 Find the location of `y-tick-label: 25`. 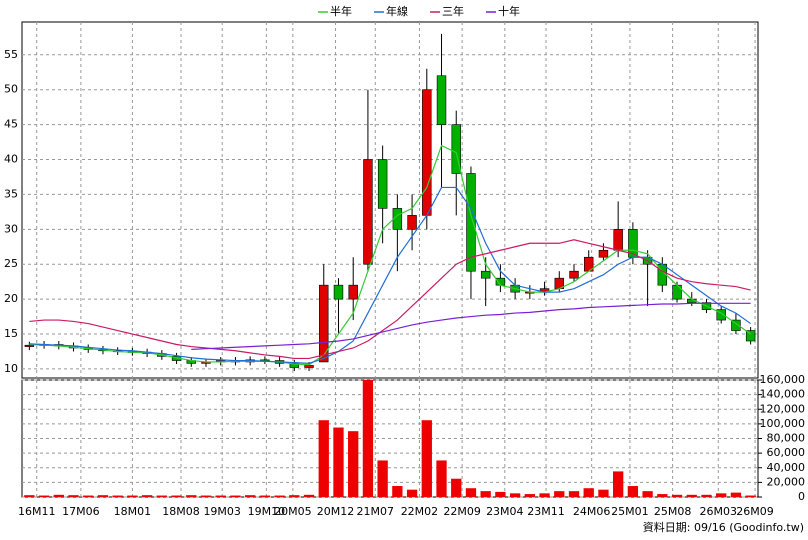

y-tick-label: 25 is located at coordinates (11, 263).